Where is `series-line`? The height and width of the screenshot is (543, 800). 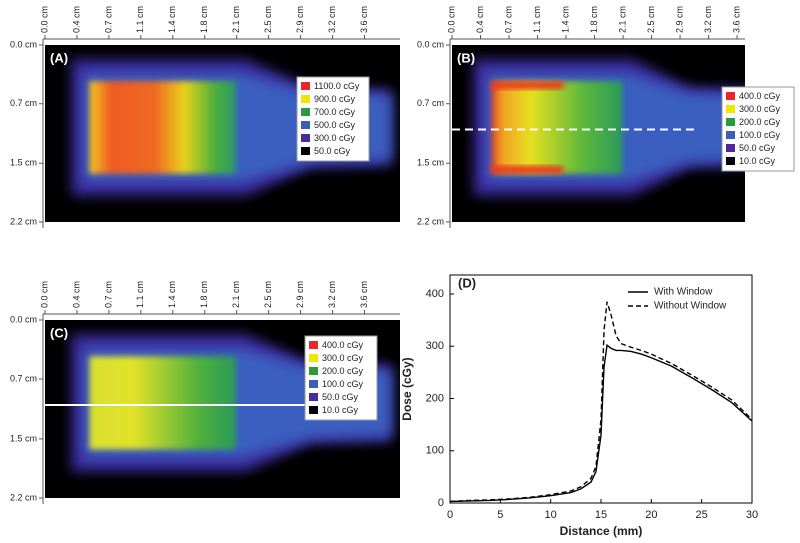
series-line is located at coordinates (601, 423).